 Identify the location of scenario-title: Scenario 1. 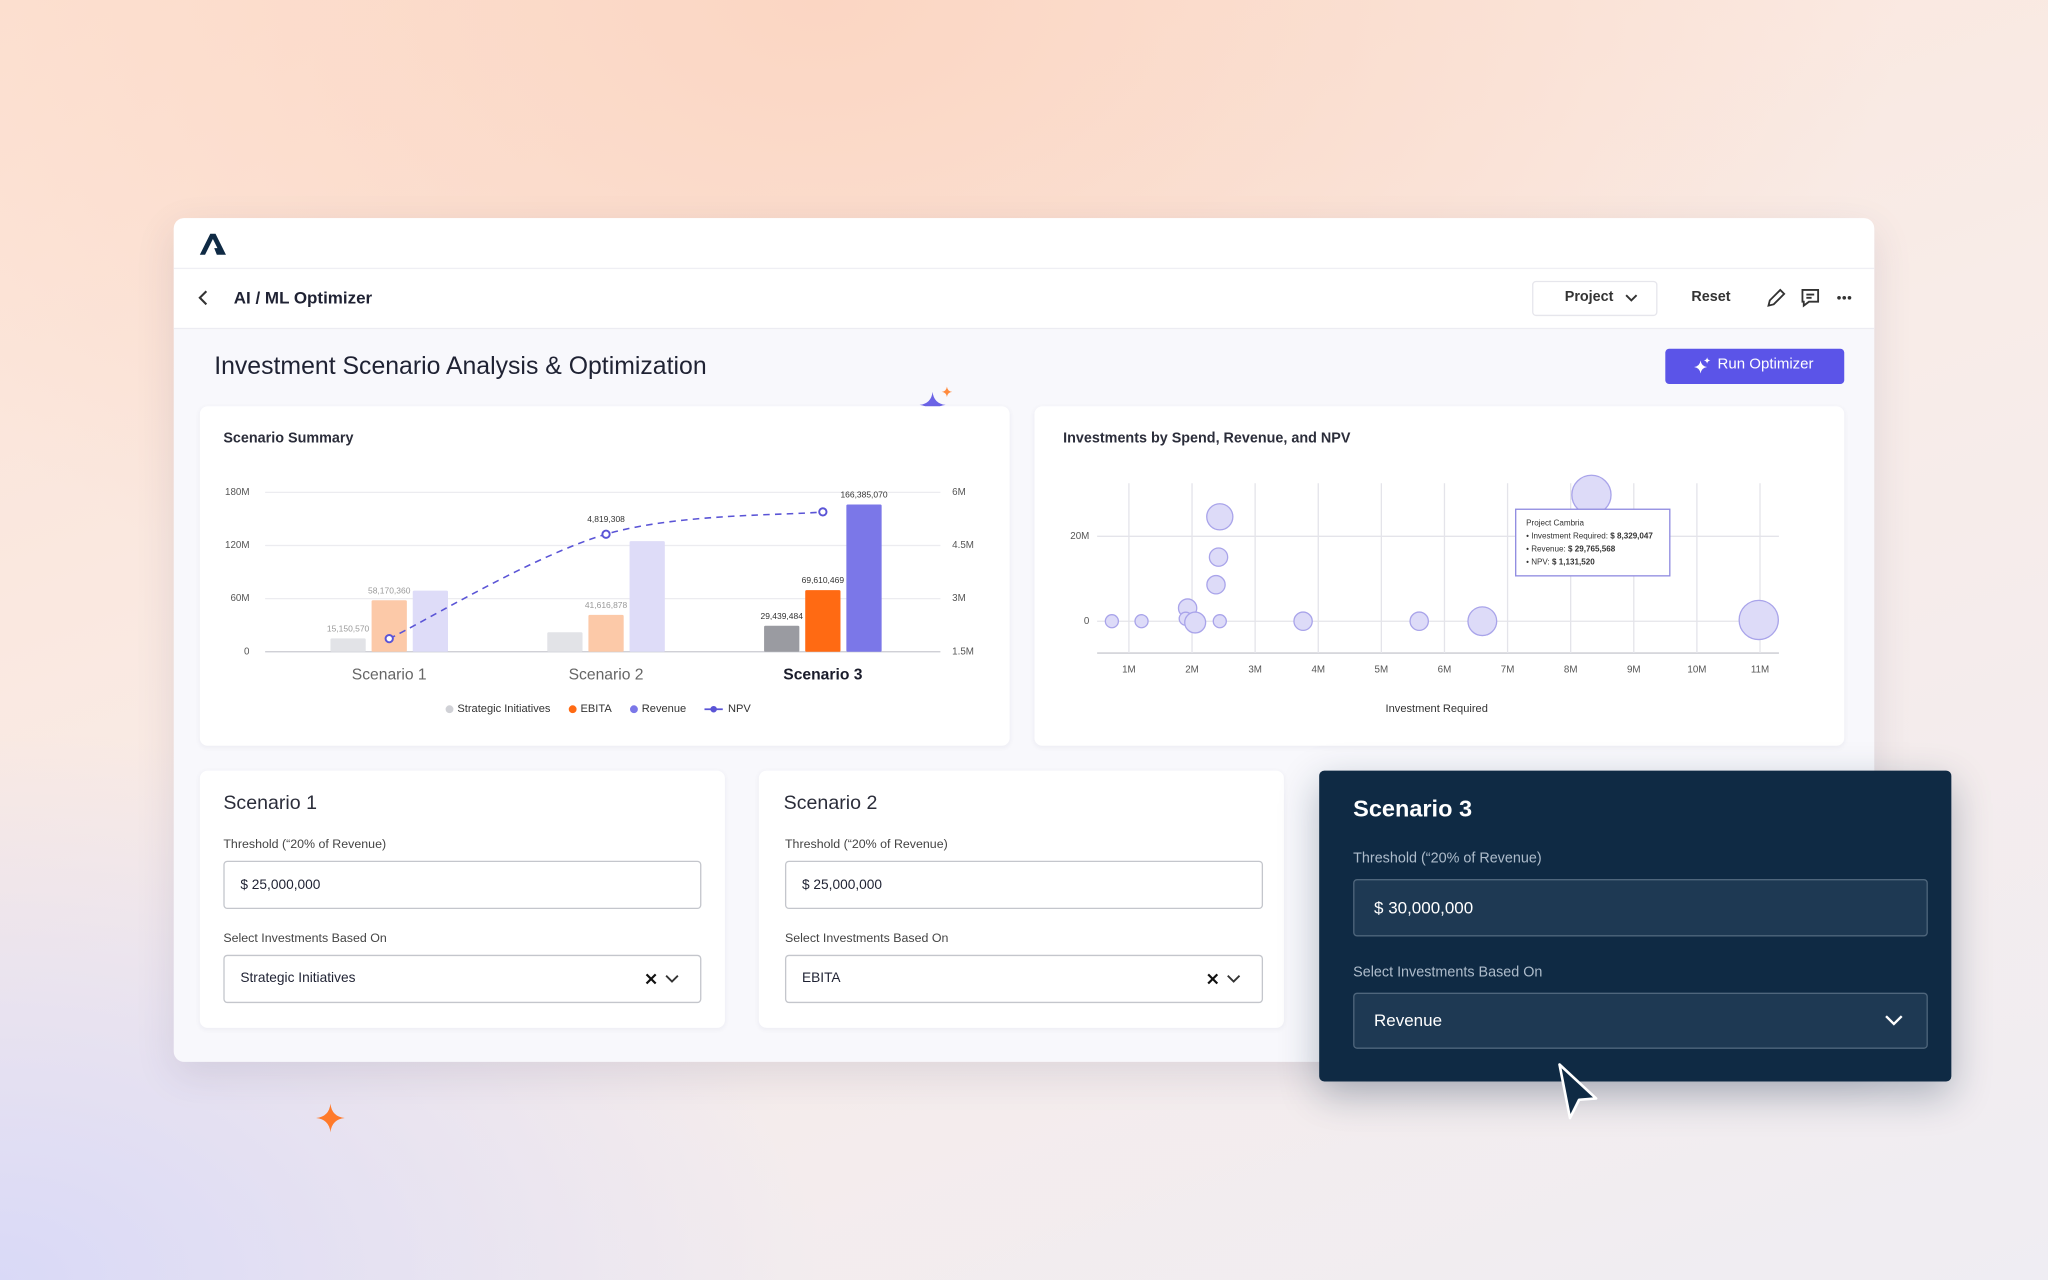
(270, 803).